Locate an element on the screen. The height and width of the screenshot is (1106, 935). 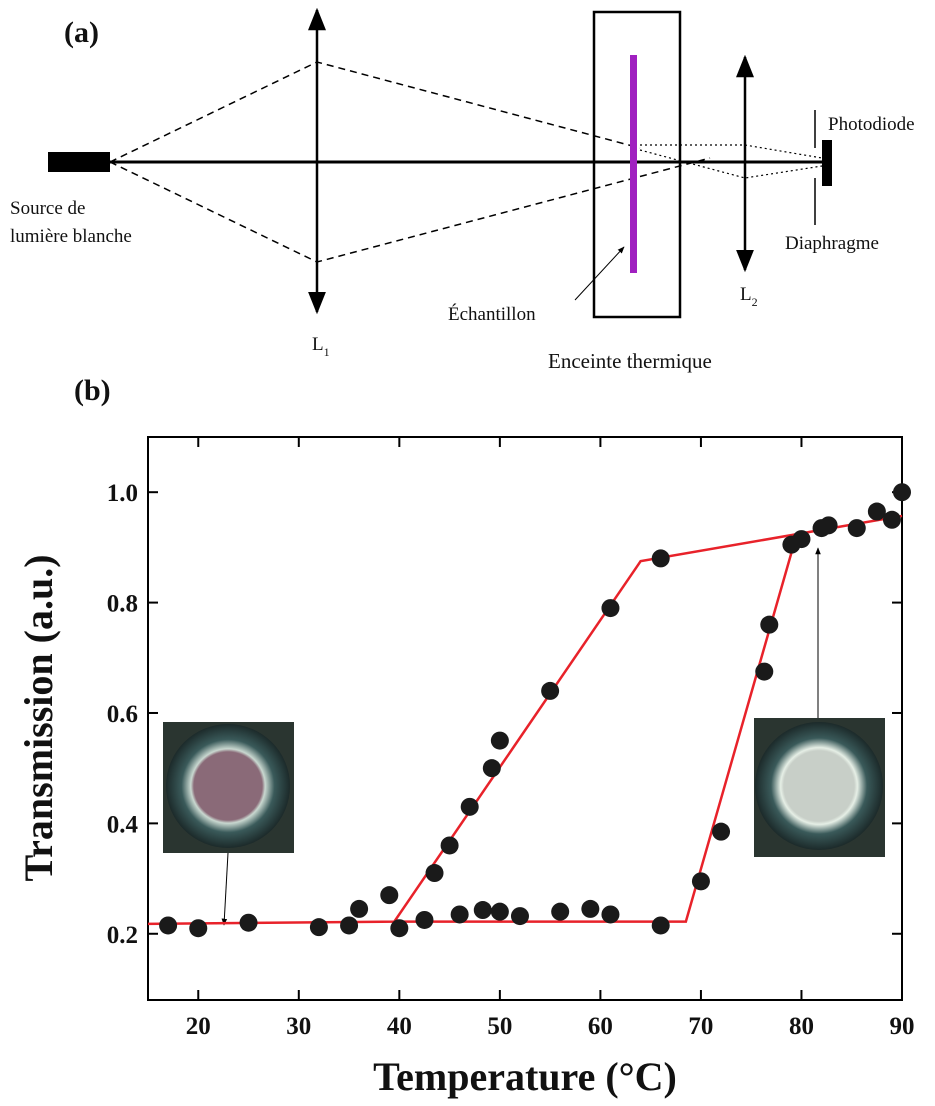
x-tick-label: 50 is located at coordinates (499, 1026).